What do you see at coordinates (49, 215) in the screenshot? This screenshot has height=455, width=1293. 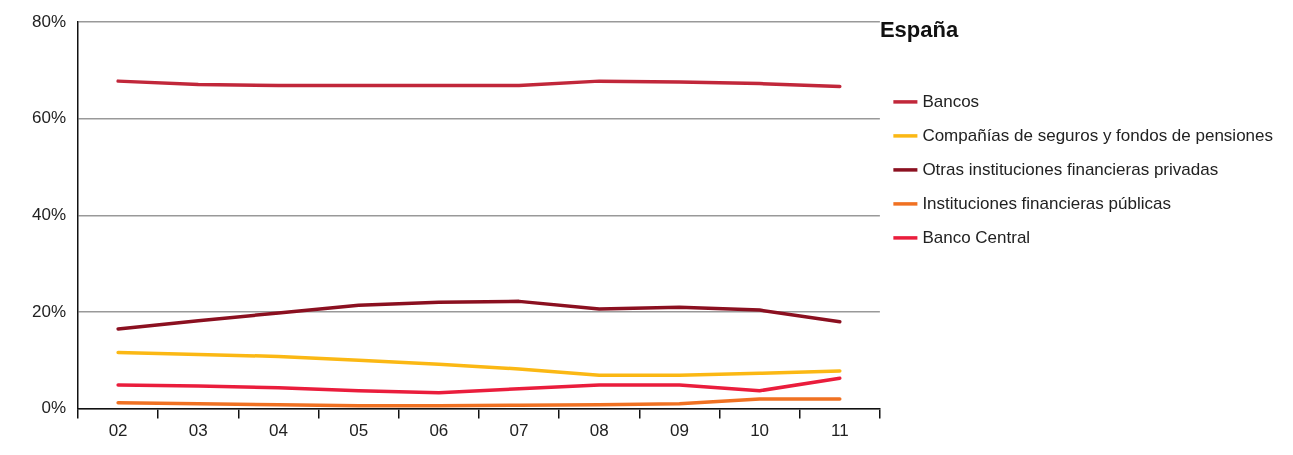 I see `y-tick-label: 40%` at bounding box center [49, 215].